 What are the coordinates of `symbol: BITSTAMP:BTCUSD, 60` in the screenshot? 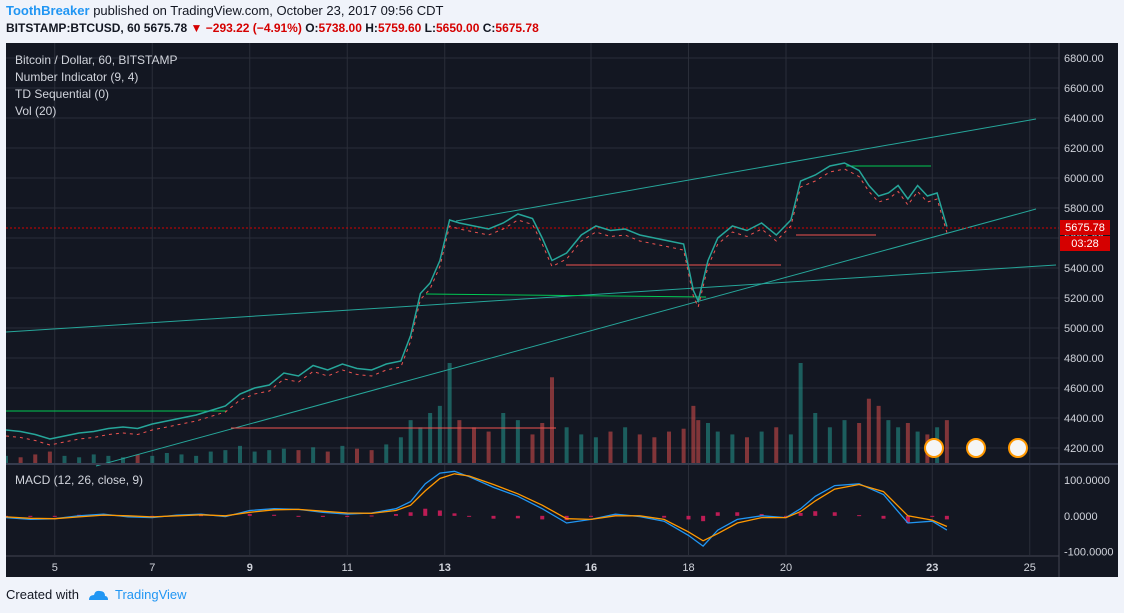 It's located at (73, 28).